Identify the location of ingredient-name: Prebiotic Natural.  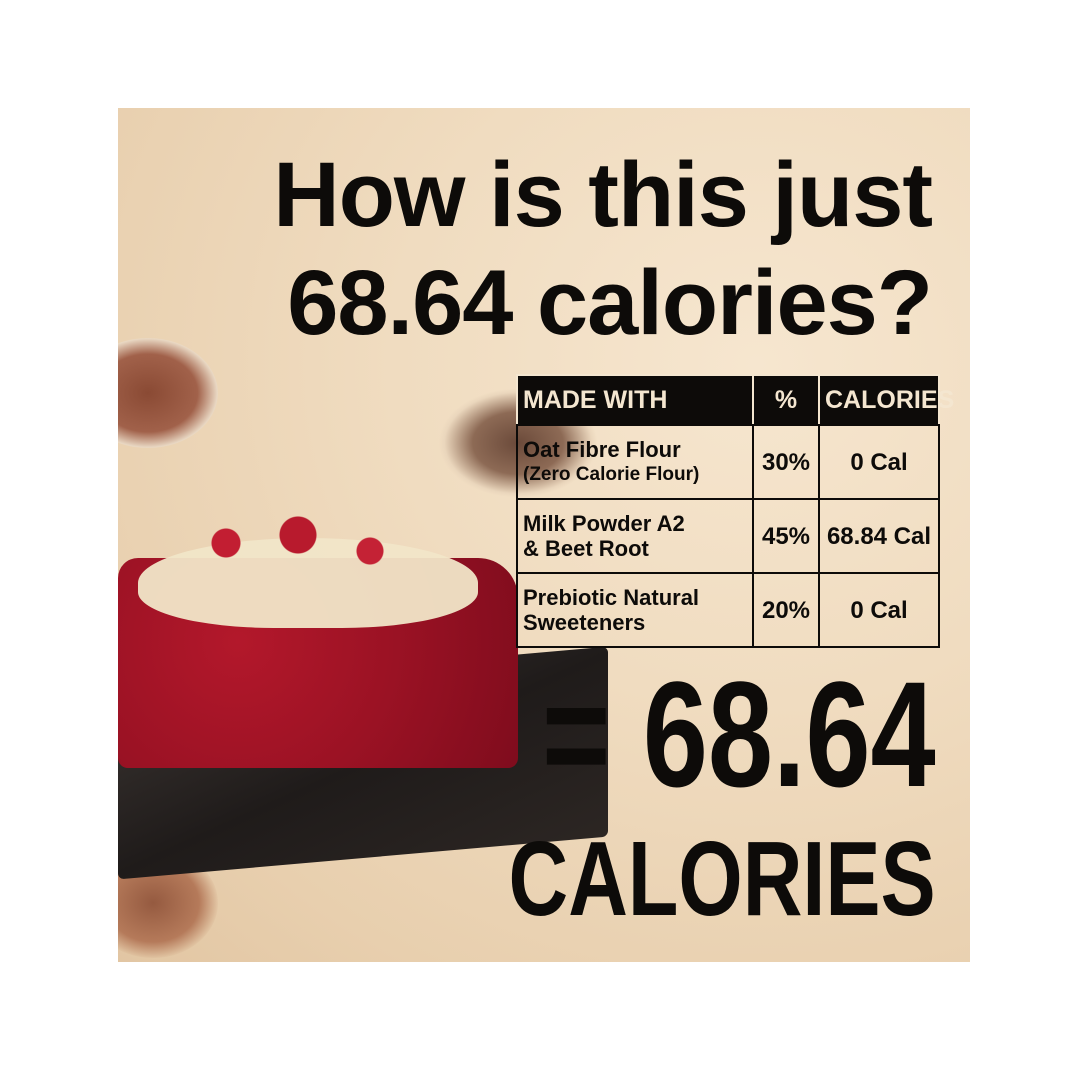
(611, 597).